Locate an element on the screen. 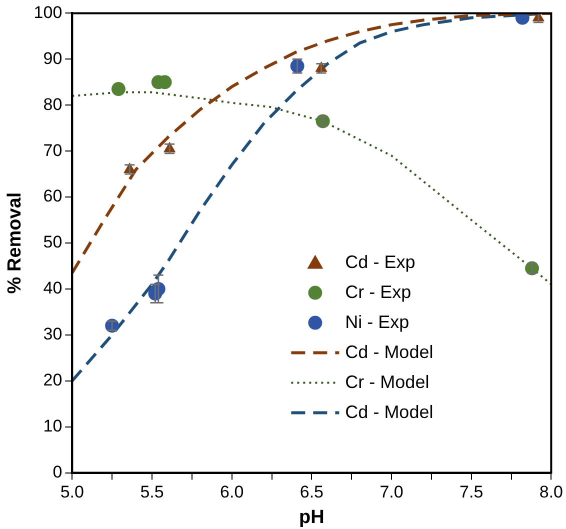 The width and height of the screenshot is (566, 529). y-tick-label: 50 is located at coordinates (52, 242).